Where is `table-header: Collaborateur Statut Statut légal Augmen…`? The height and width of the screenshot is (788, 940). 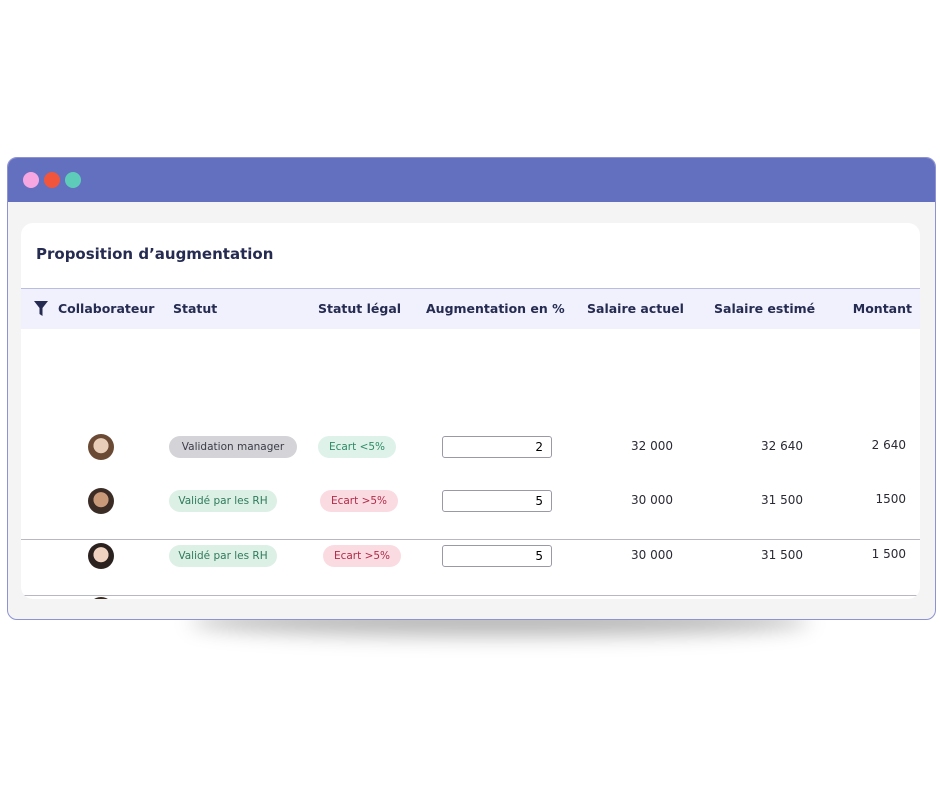 table-header: Collaborateur Statut Statut légal Augmen… is located at coordinates (470, 308).